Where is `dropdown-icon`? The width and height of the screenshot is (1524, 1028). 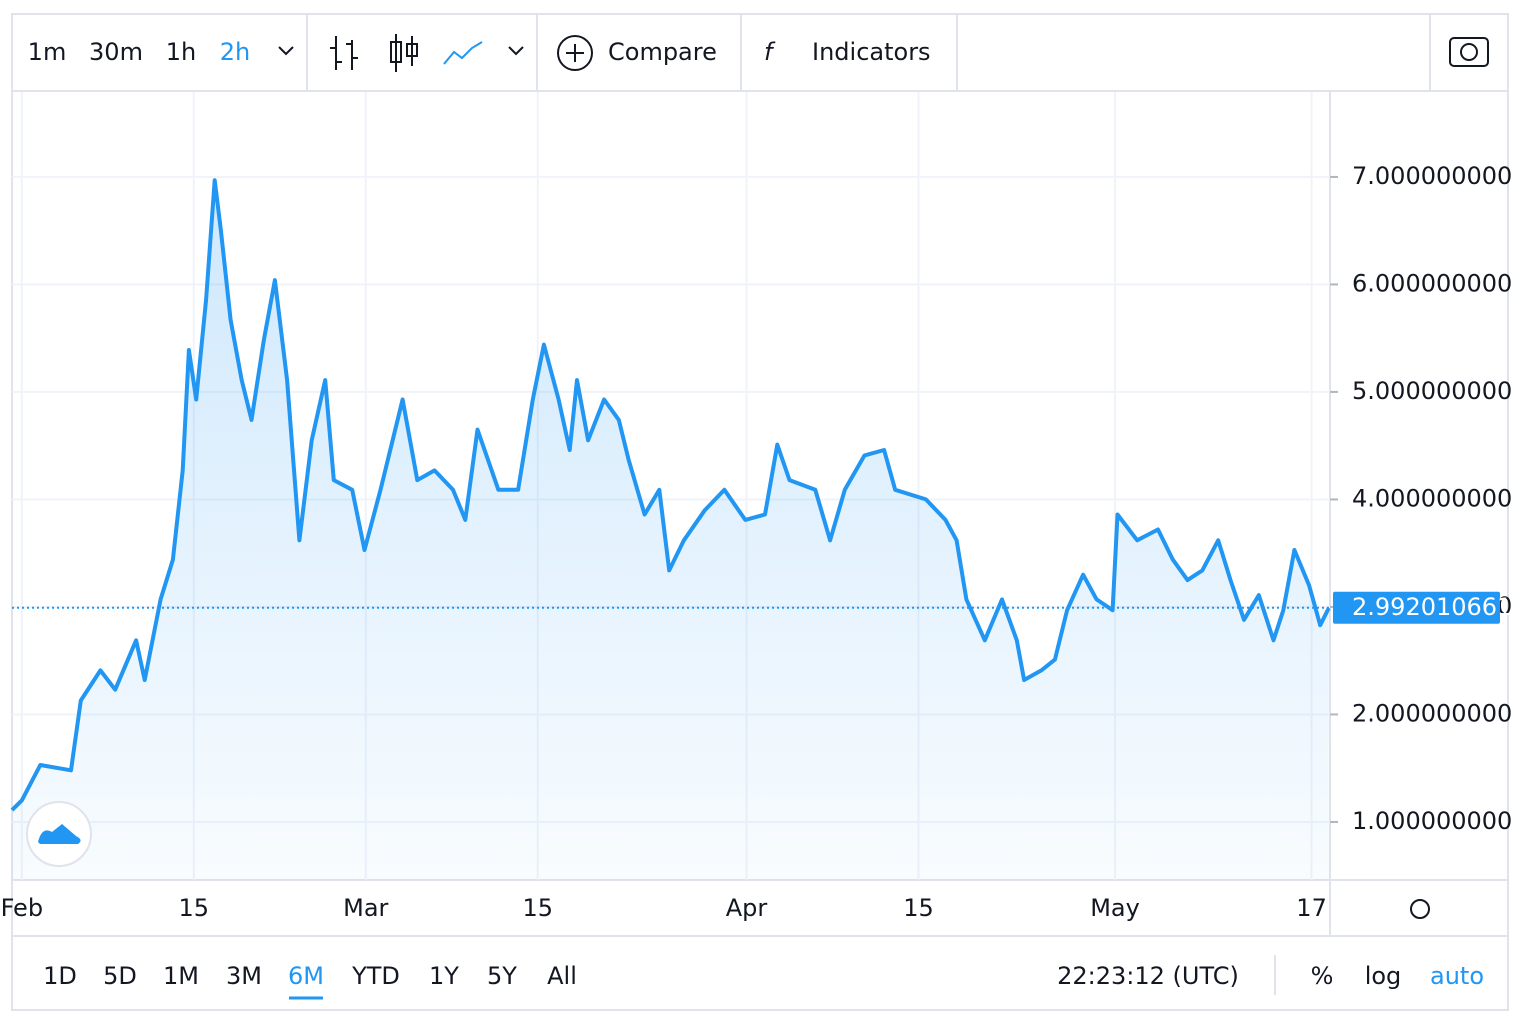
dropdown-icon is located at coordinates (401, 51).